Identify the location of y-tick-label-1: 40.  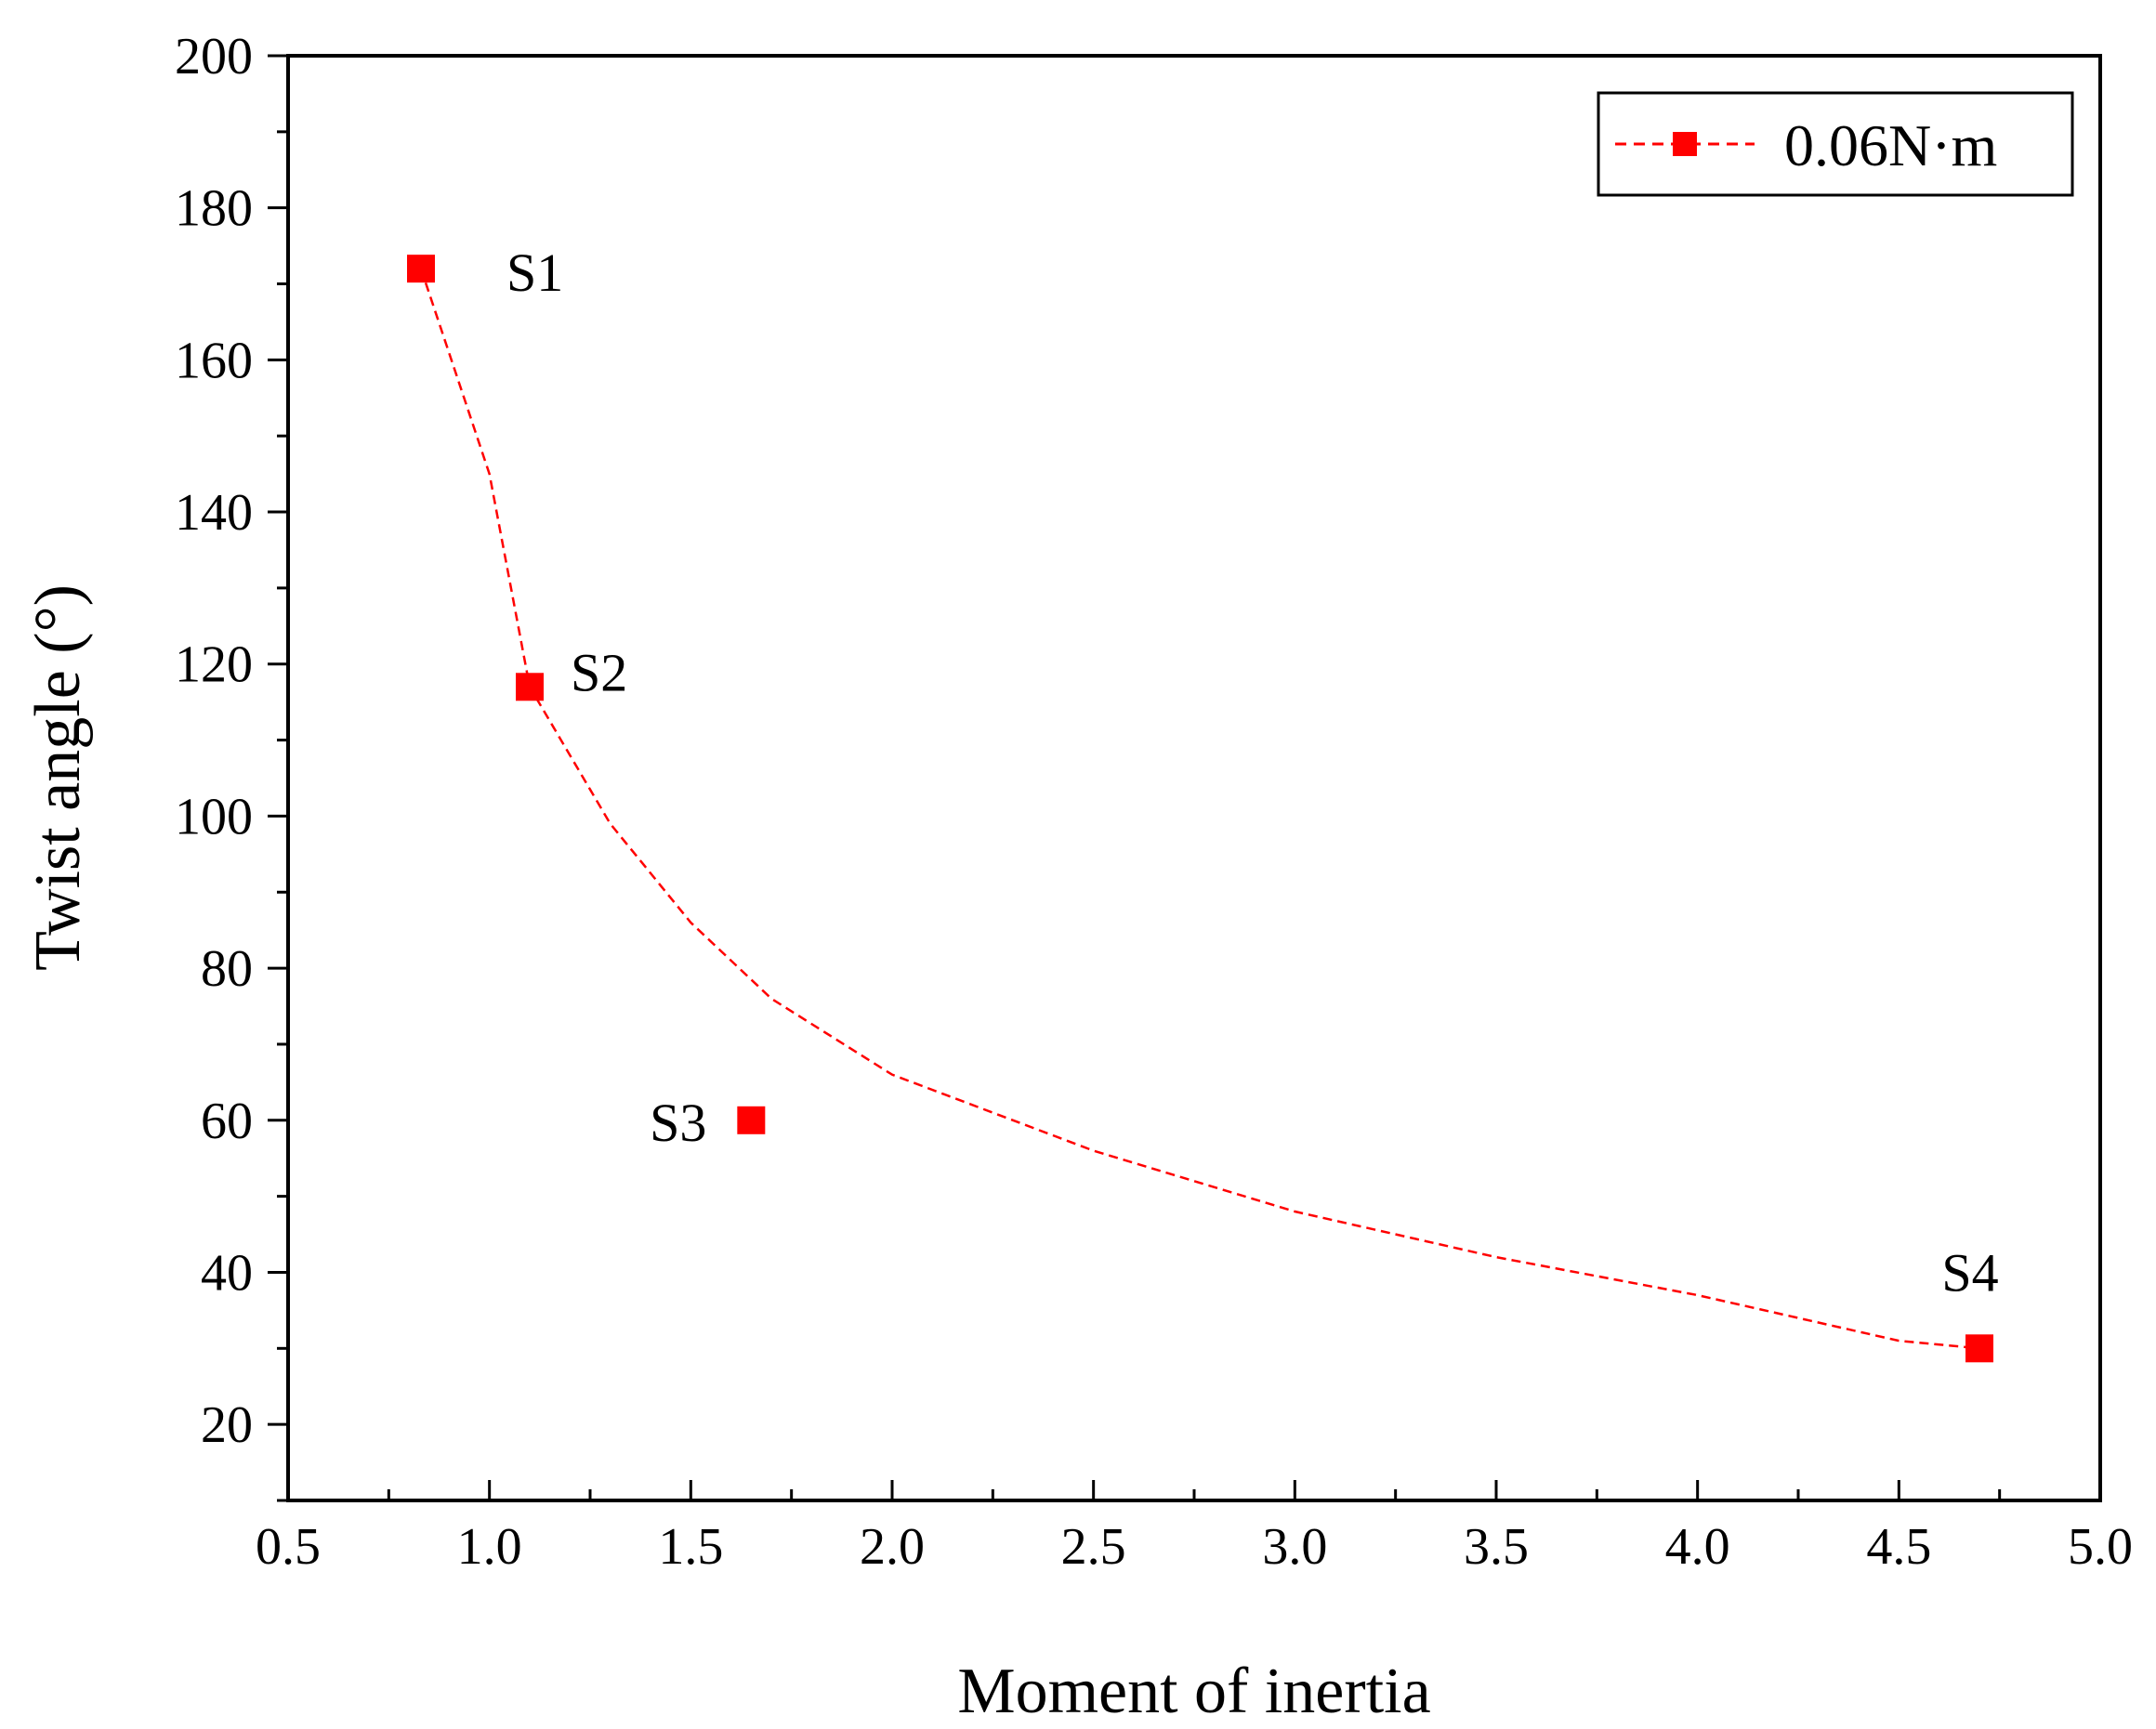
(227, 1273).